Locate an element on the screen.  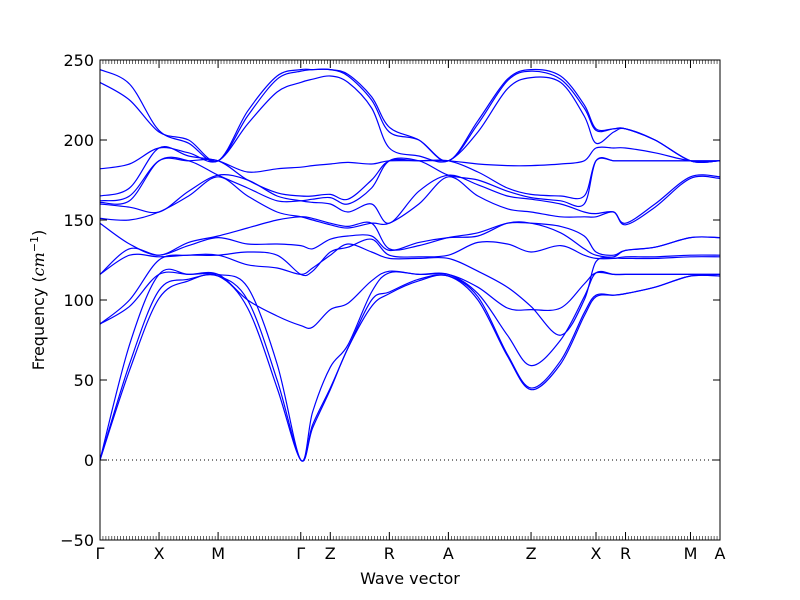
y-axis-label-unit: cm is located at coordinates (38, 264).